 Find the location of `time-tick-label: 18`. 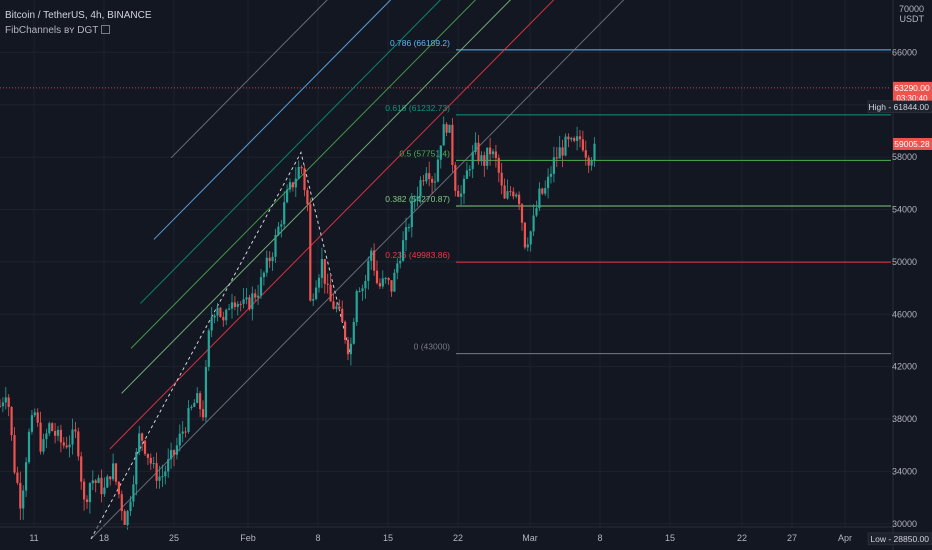

time-tick-label: 18 is located at coordinates (104, 538).